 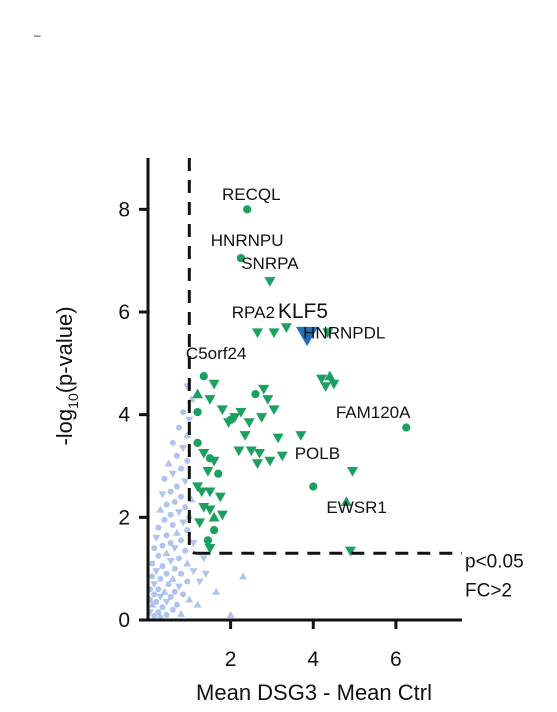 I want to click on x-tick-label-2: 2, so click(x=231, y=659).